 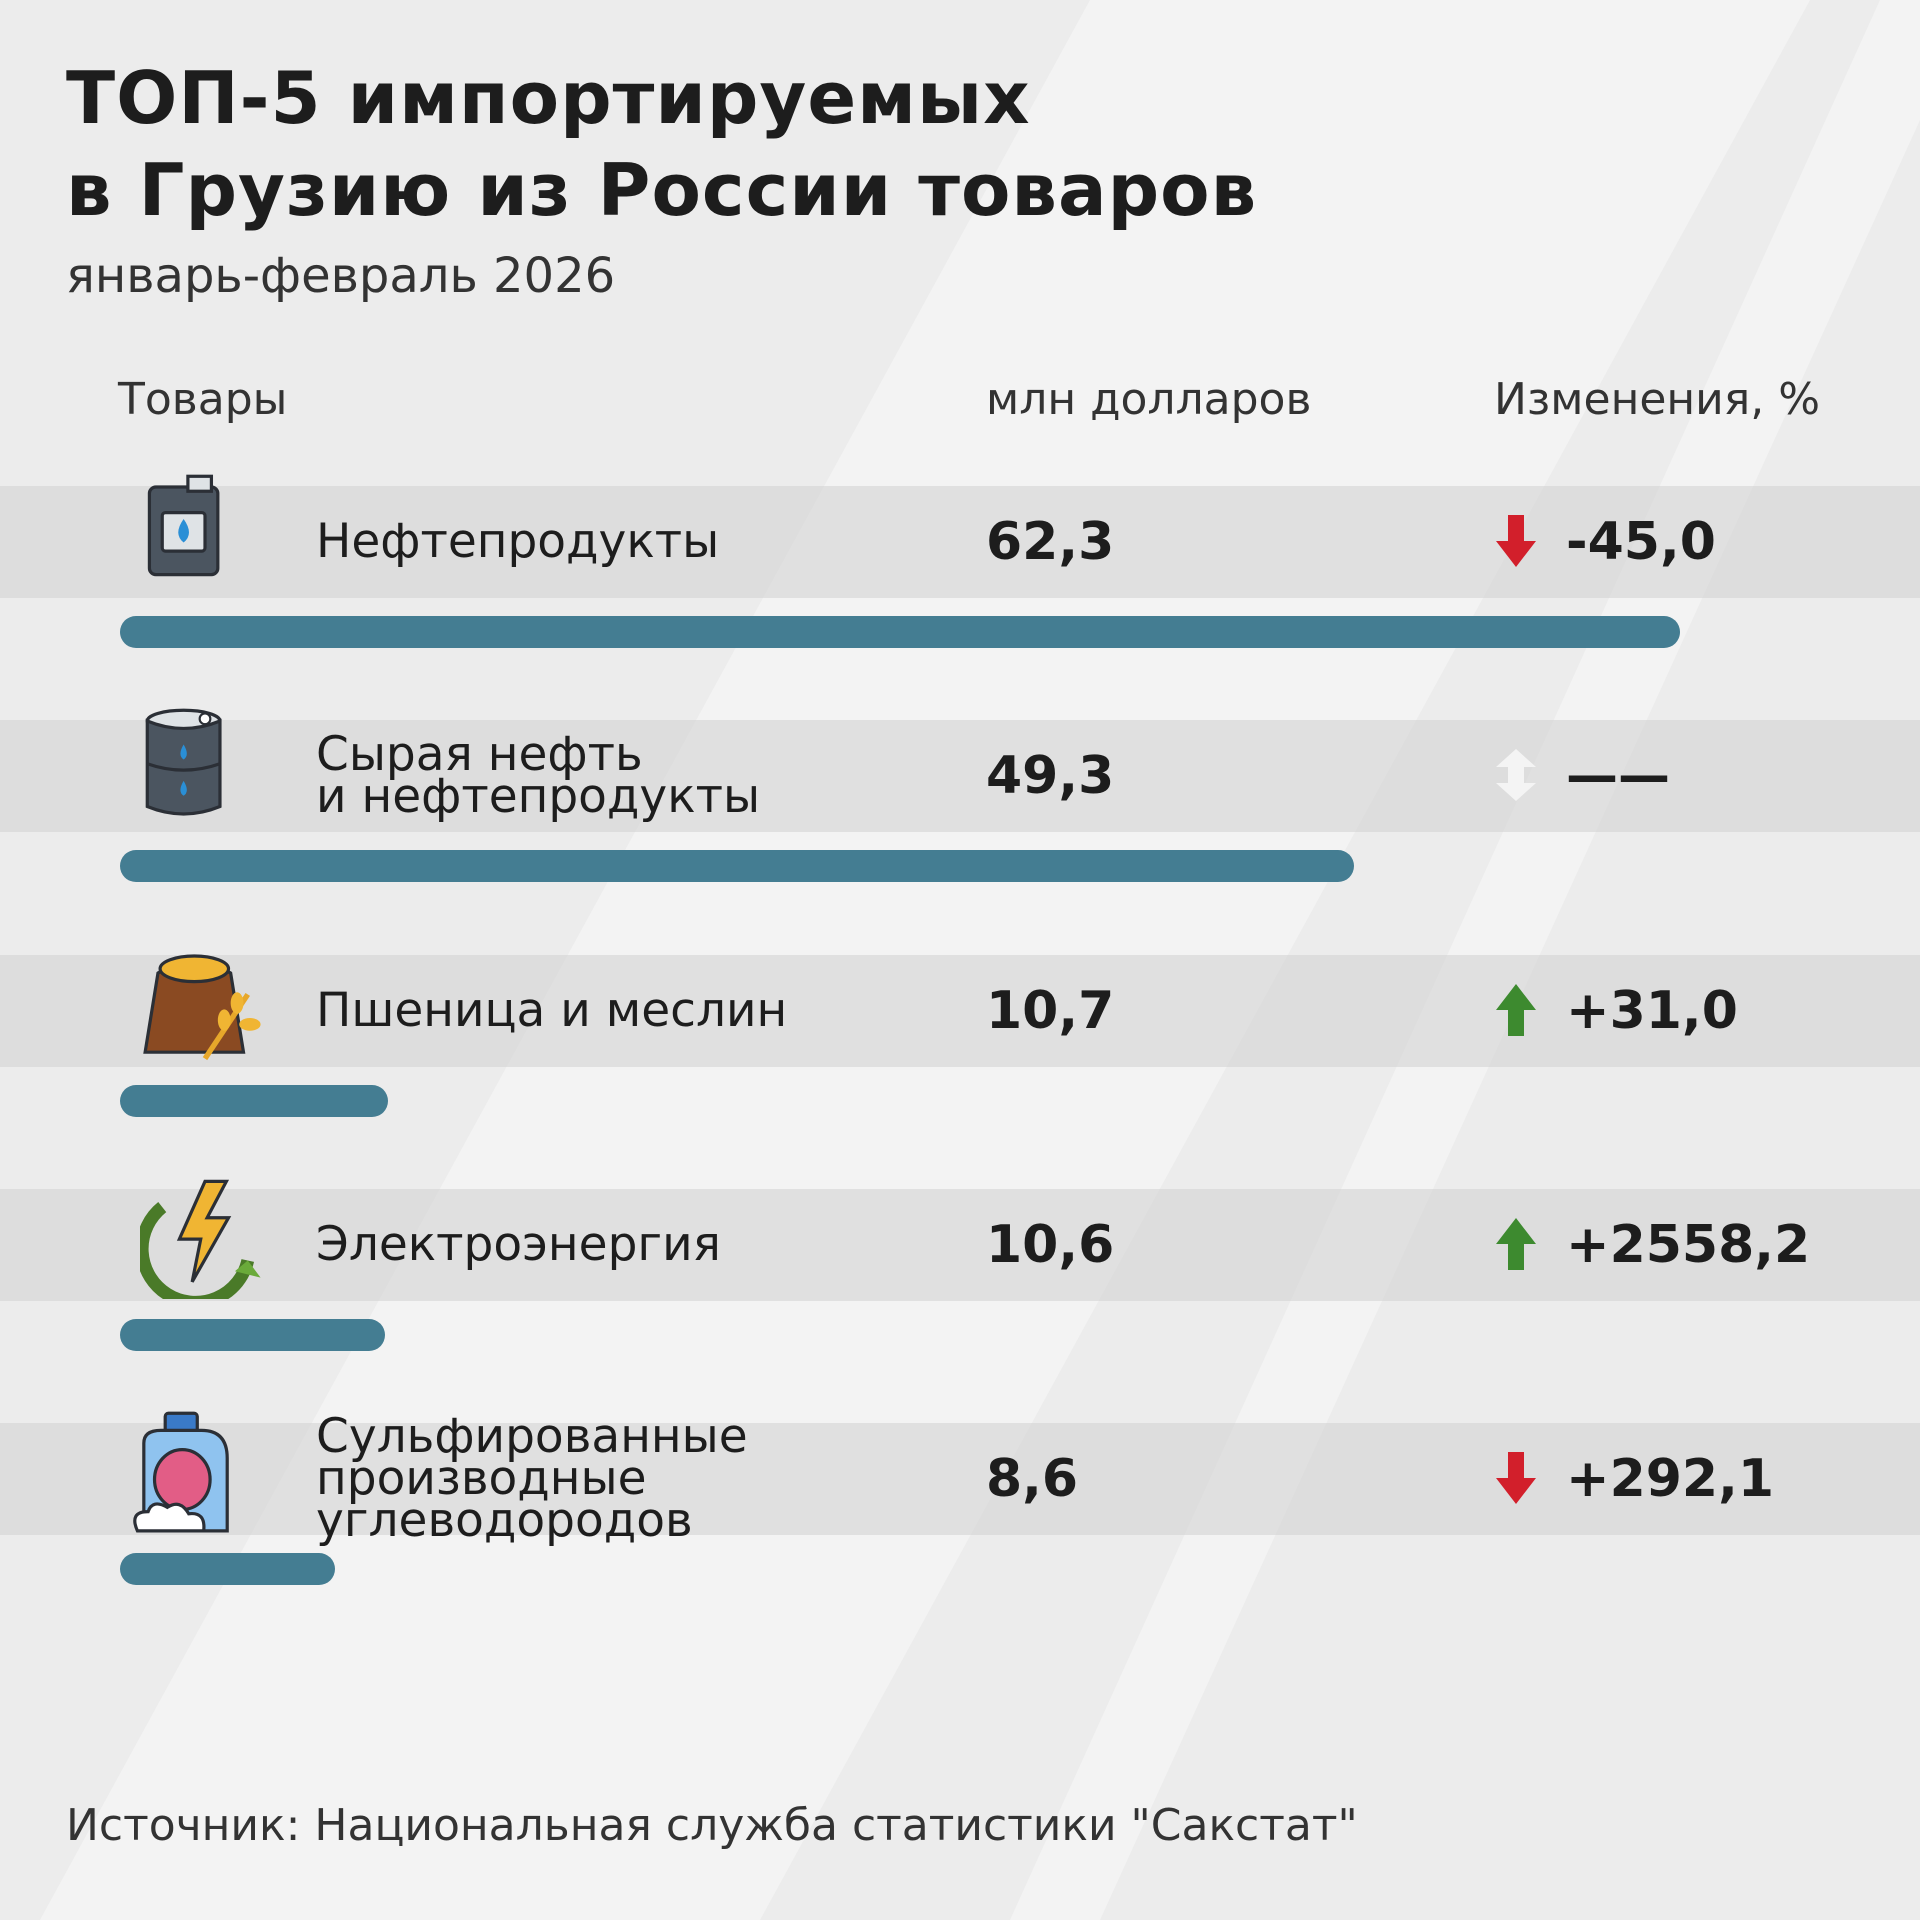 What do you see at coordinates (532, 1478) in the screenshot?
I see `category-label: Сульфированные производные углеводородов` at bounding box center [532, 1478].